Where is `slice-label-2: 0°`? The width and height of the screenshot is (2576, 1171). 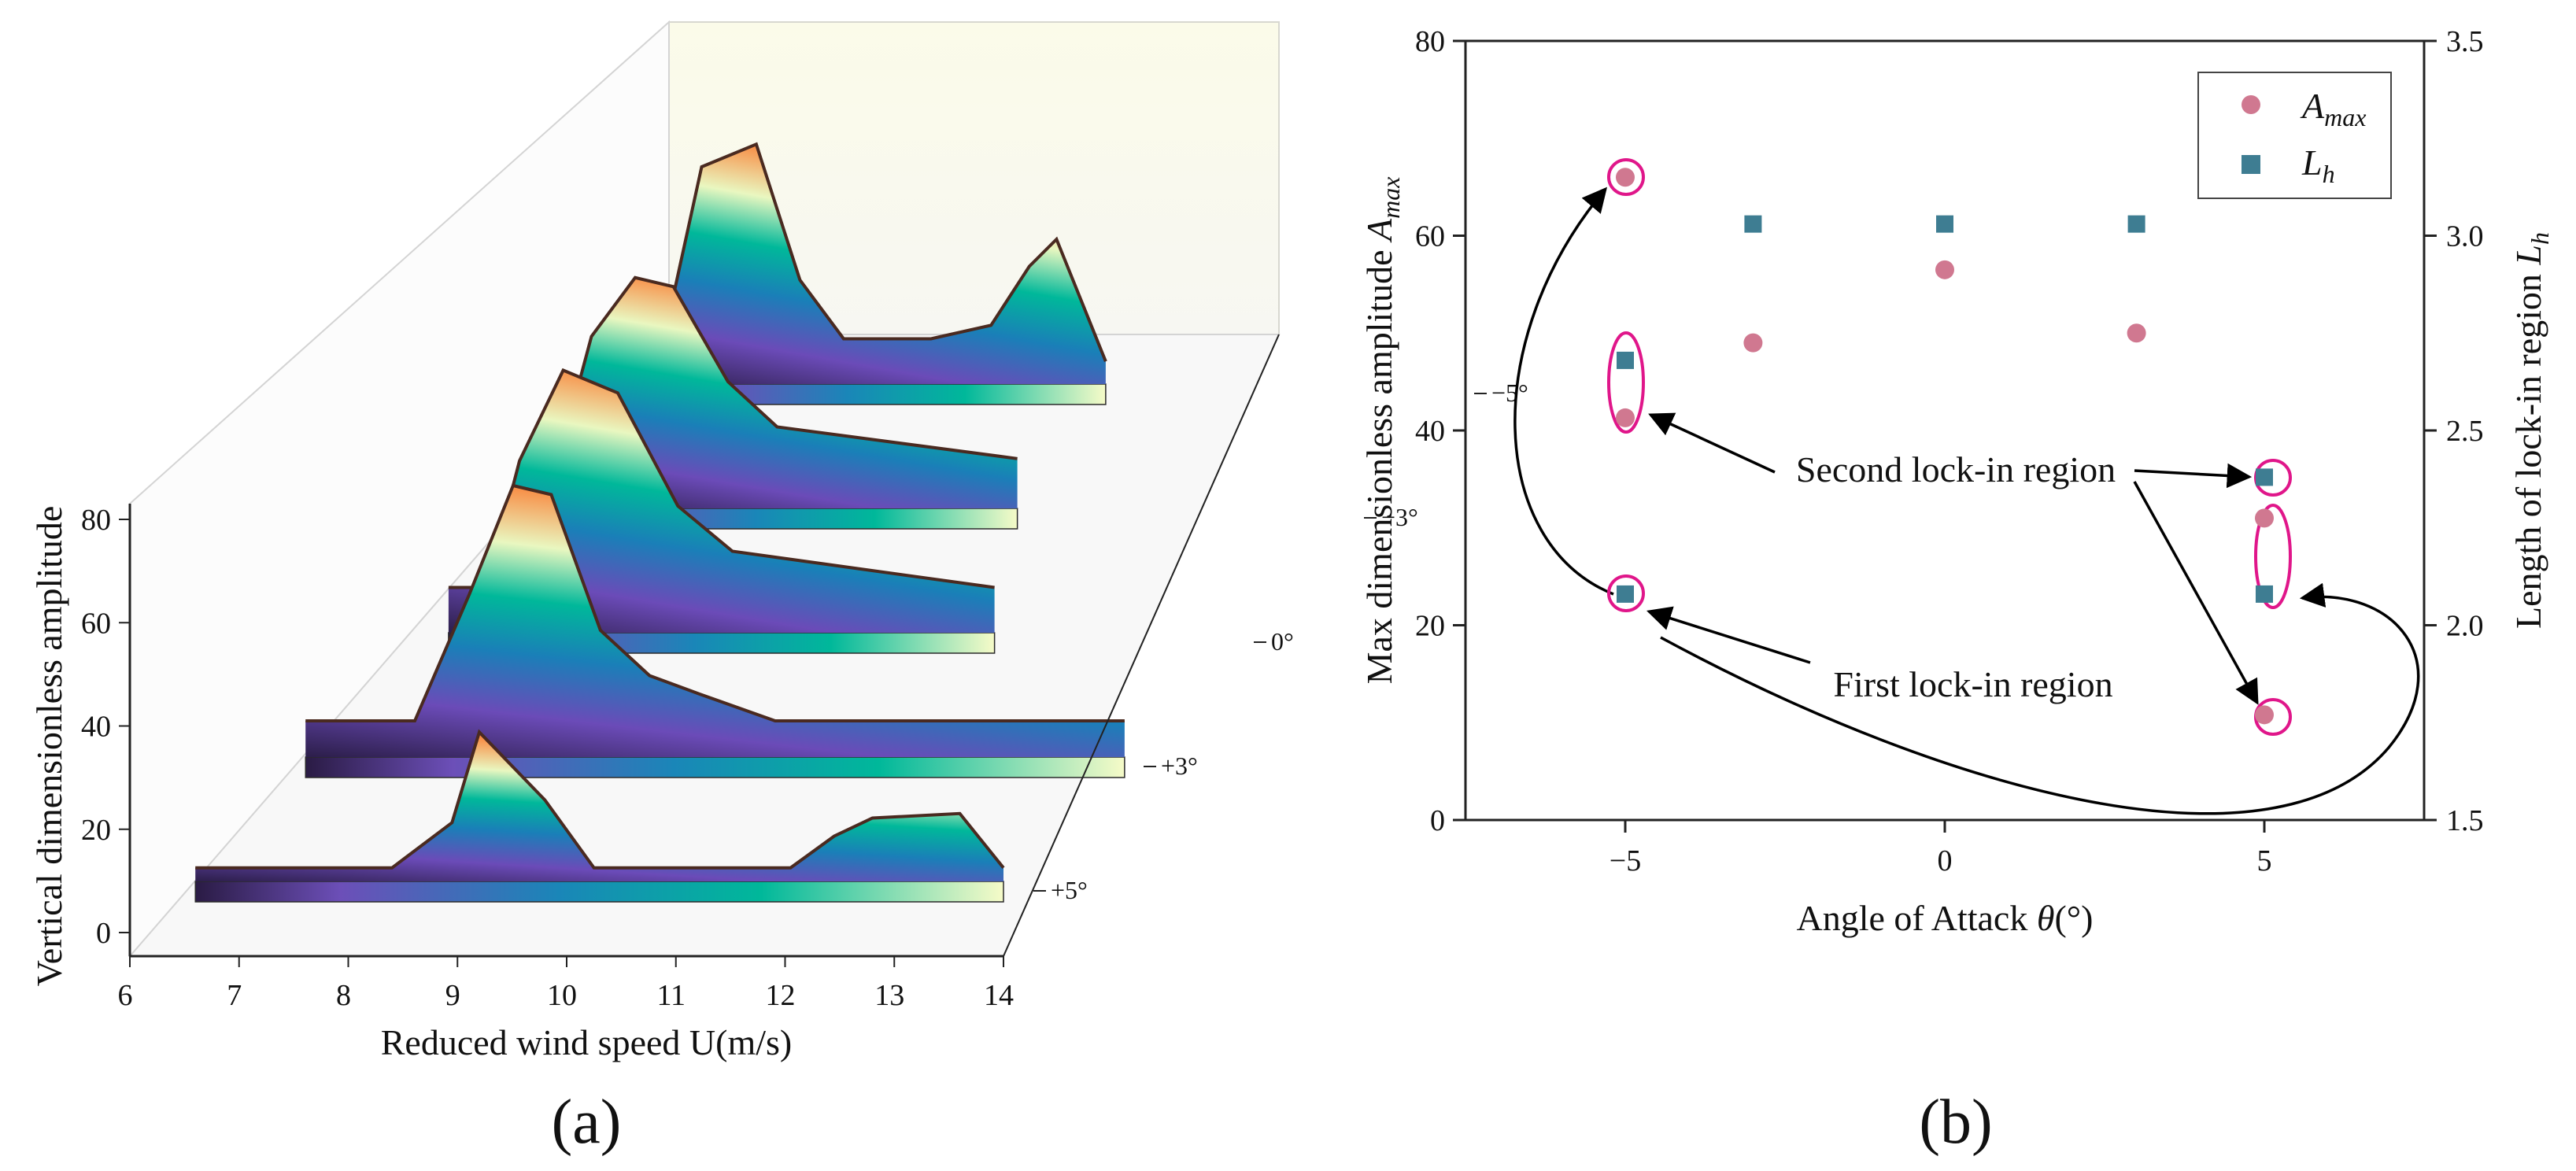 slice-label-2: 0° is located at coordinates (1282, 641).